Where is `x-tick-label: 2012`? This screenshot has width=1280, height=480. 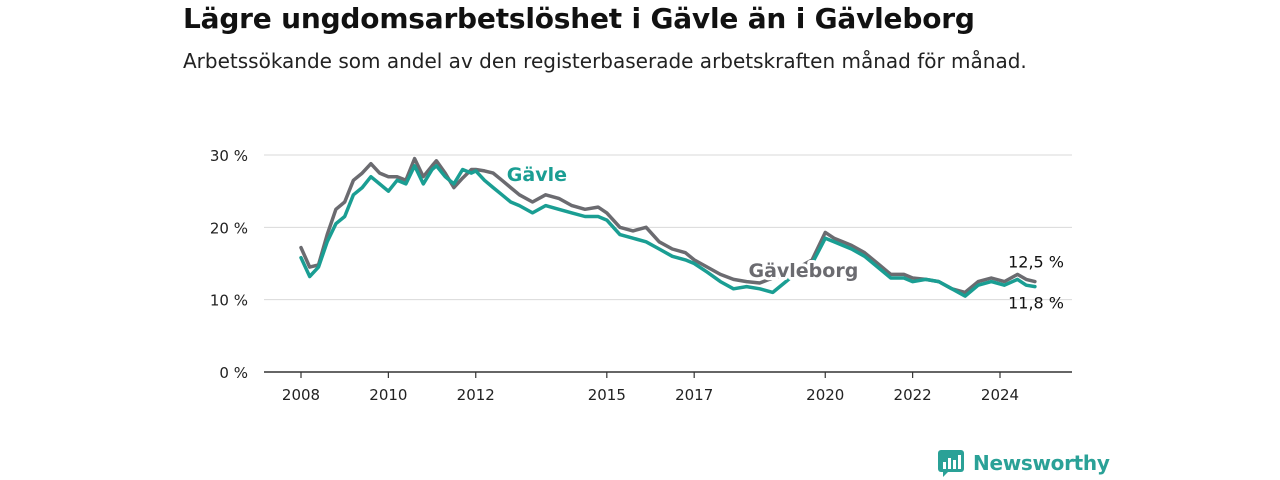 x-tick-label: 2012 is located at coordinates (476, 395).